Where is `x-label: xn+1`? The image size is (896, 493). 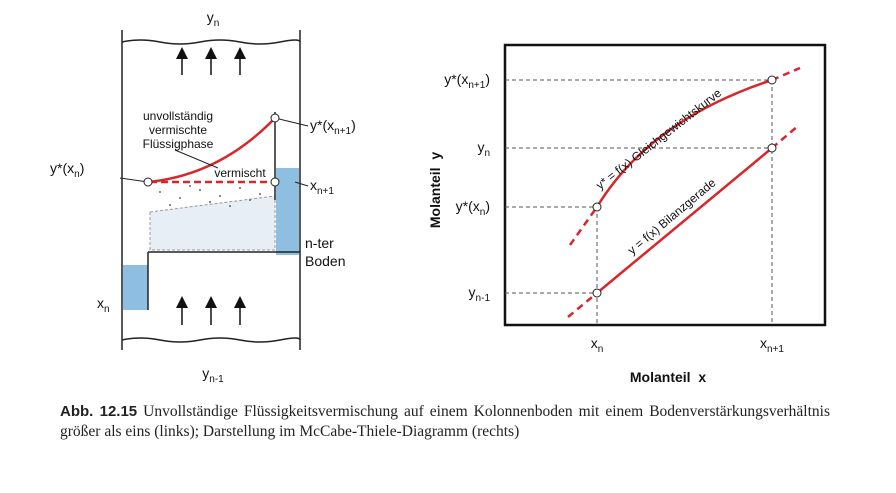
x-label: xn+1 is located at coordinates (772, 345).